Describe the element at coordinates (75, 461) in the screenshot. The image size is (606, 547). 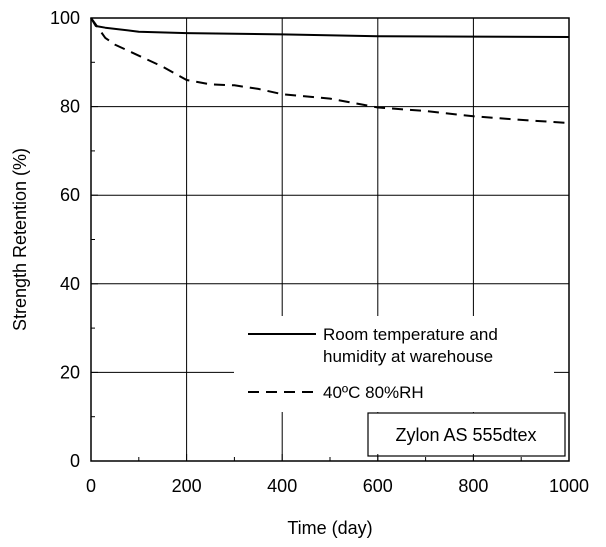
I see `y-tick-label: 0` at that location.